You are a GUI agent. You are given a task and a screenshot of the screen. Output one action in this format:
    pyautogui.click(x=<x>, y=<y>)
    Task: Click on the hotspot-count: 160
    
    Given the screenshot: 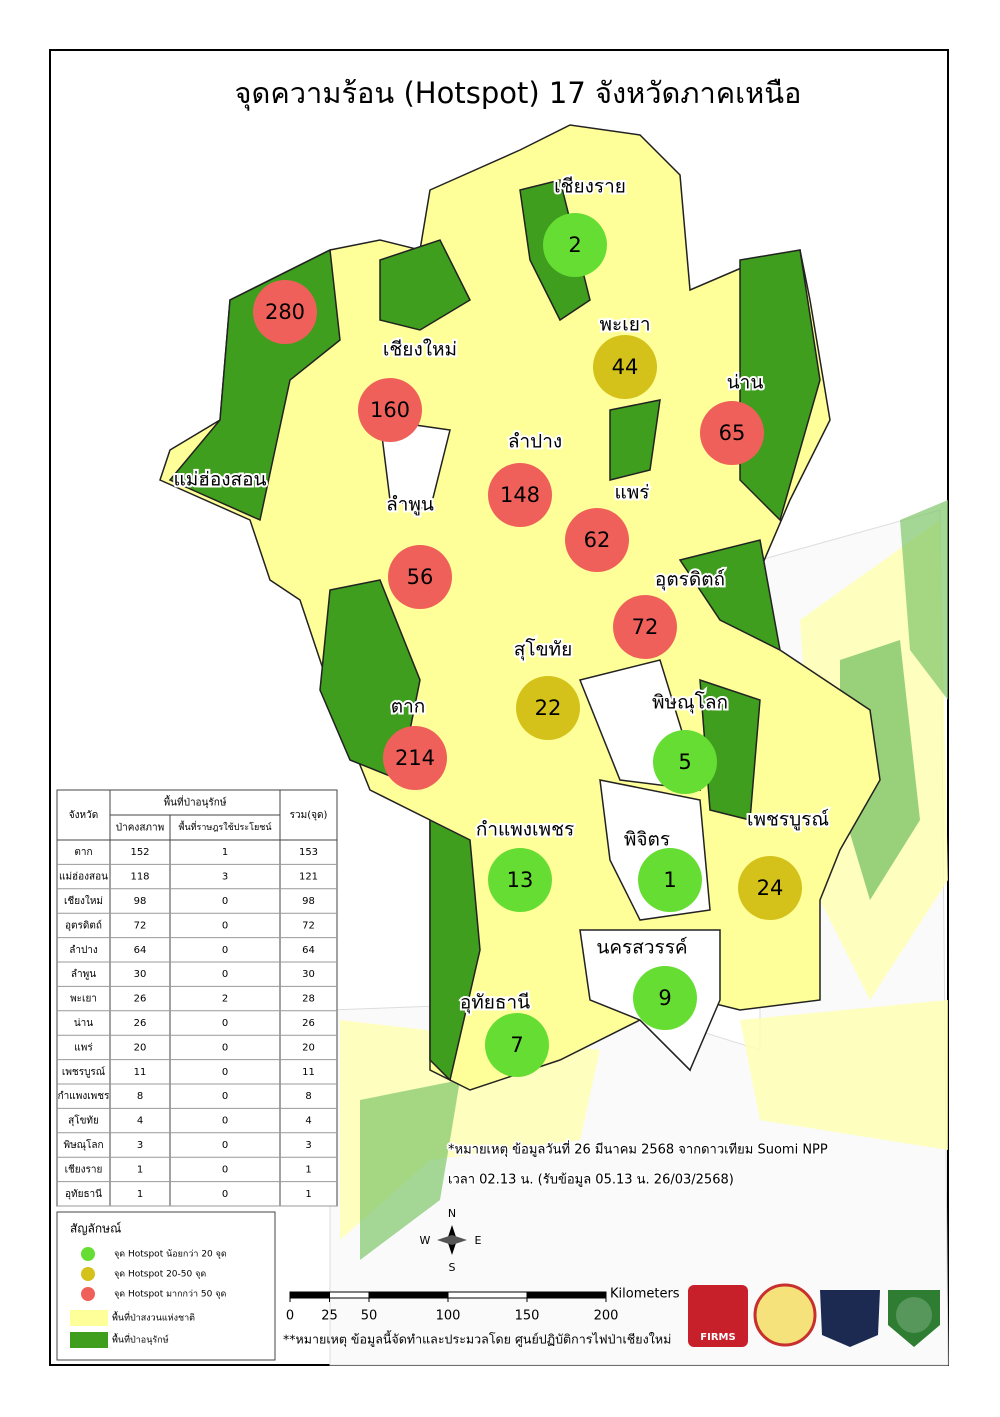 What is the action you would take?
    pyautogui.click(x=390, y=410)
    